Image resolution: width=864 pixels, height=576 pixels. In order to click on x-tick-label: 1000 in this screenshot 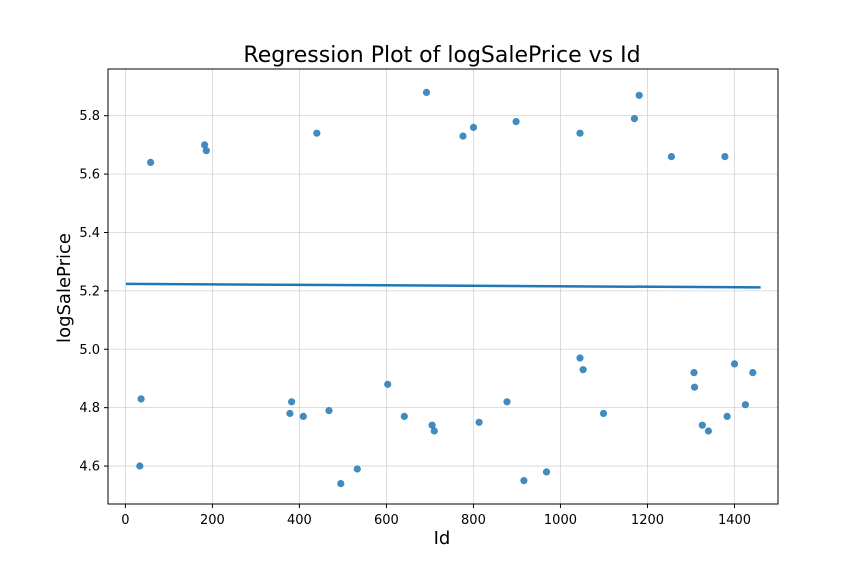, I will do `click(560, 520)`.